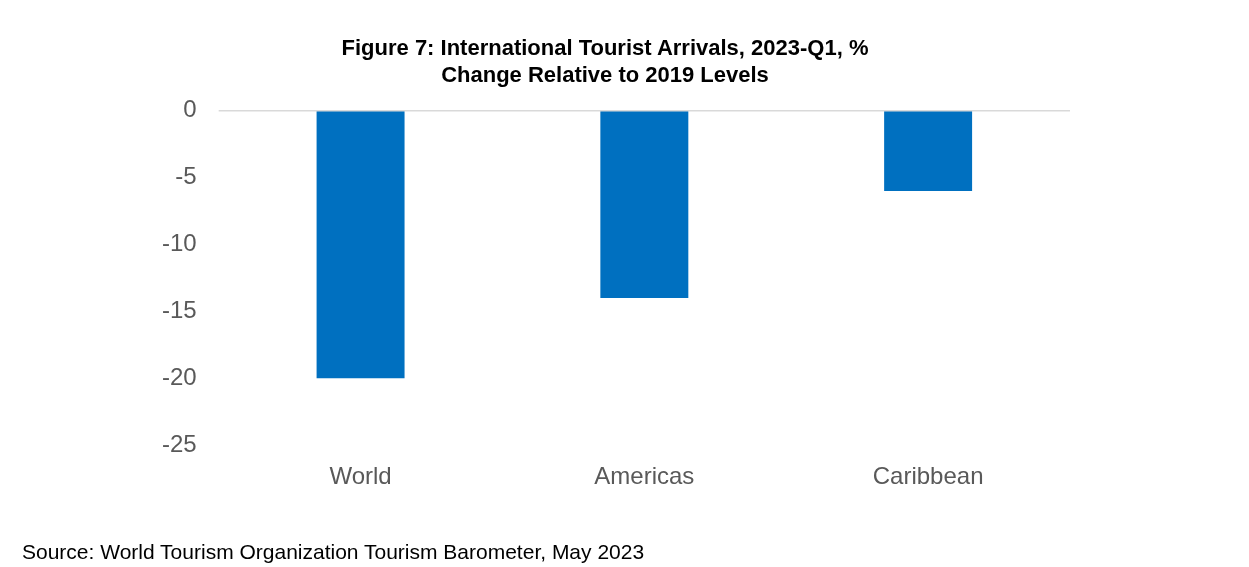  I want to click on text: Figure 7: International Tourist Arrivals, 2023-Q1, %, so click(605, 48).